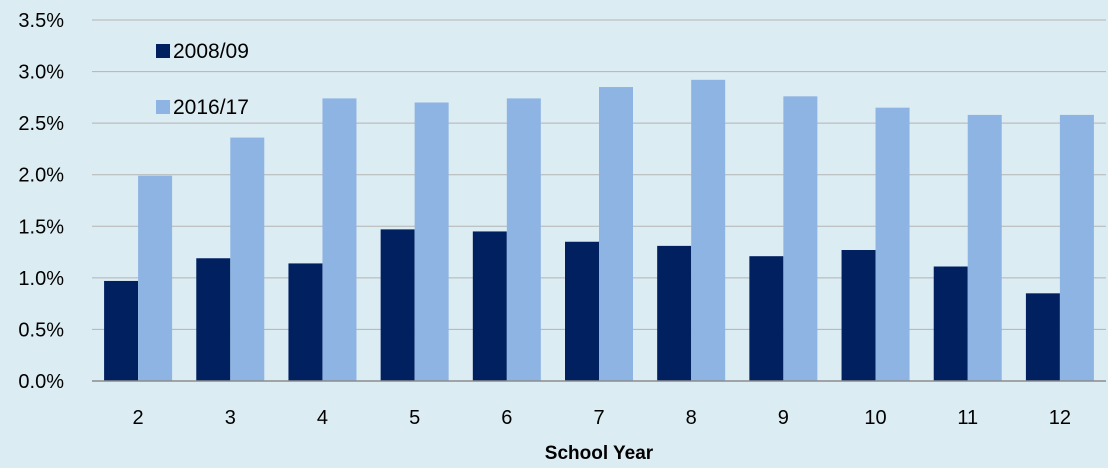 The image size is (1108, 468). I want to click on x-tick-label: 10, so click(875, 418).